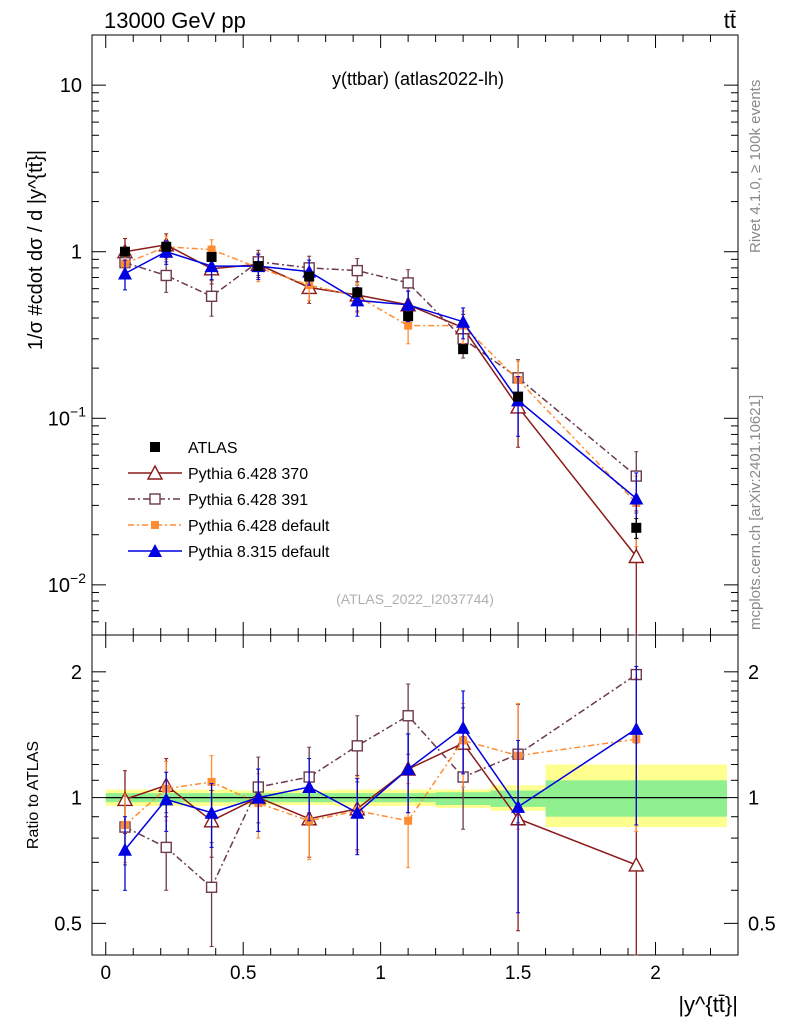  What do you see at coordinates (248, 474) in the screenshot?
I see `legend-label: Pythia 6.428 370` at bounding box center [248, 474].